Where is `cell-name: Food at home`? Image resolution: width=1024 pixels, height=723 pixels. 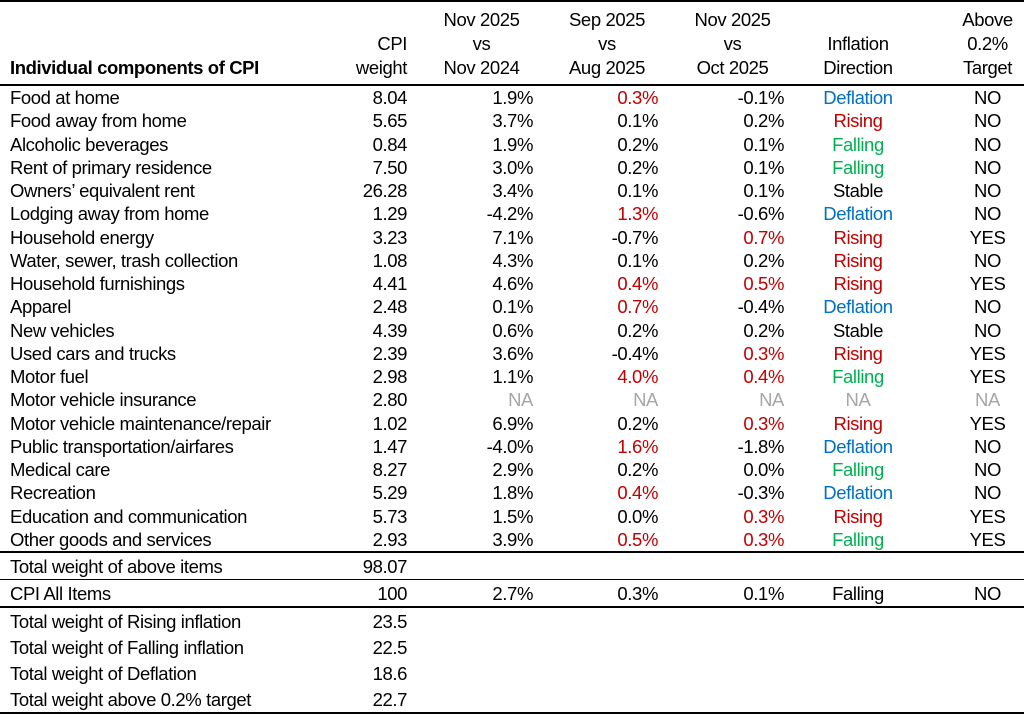
cell-name: Food at home is located at coordinates (65, 98).